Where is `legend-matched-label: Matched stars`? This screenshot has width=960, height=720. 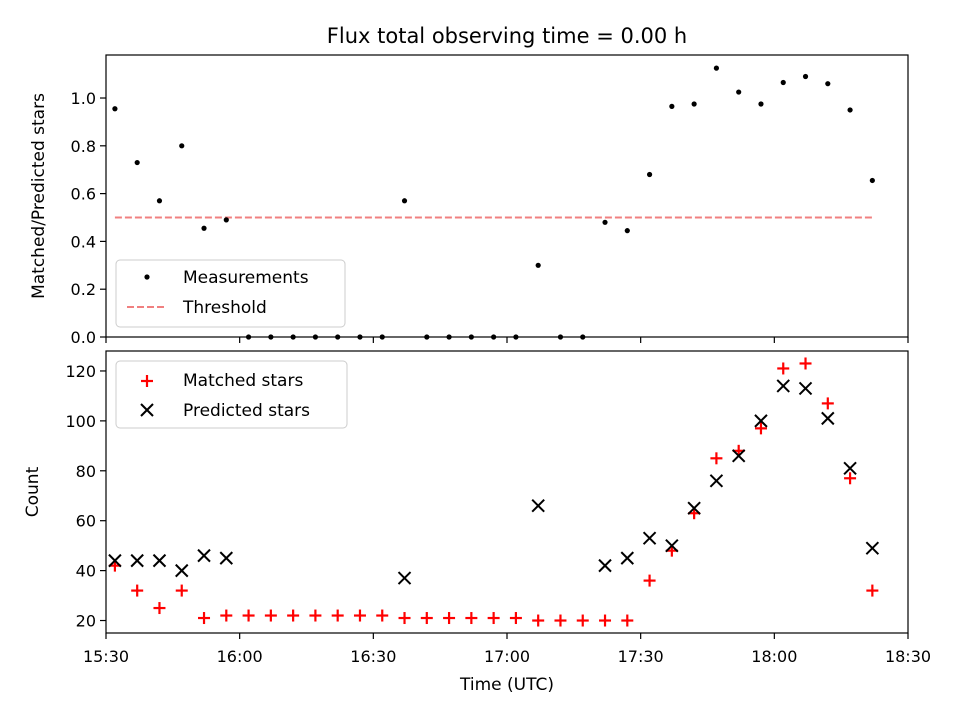 legend-matched-label: Matched stars is located at coordinates (243, 381).